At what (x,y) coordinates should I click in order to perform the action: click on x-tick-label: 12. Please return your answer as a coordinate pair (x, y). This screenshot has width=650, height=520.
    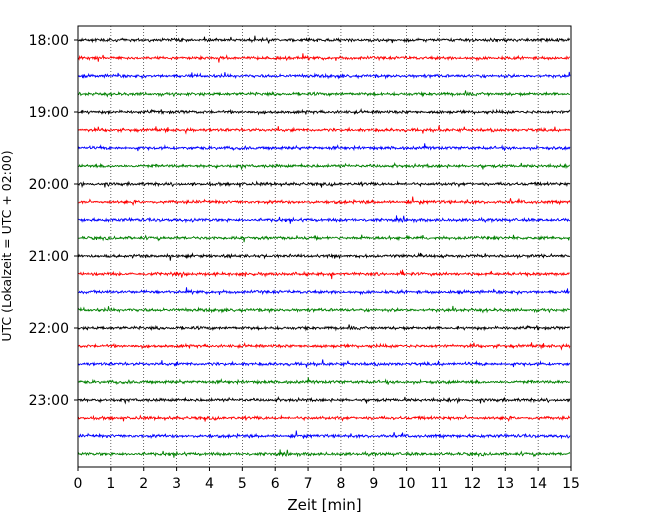
    Looking at the image, I should click on (472, 484).